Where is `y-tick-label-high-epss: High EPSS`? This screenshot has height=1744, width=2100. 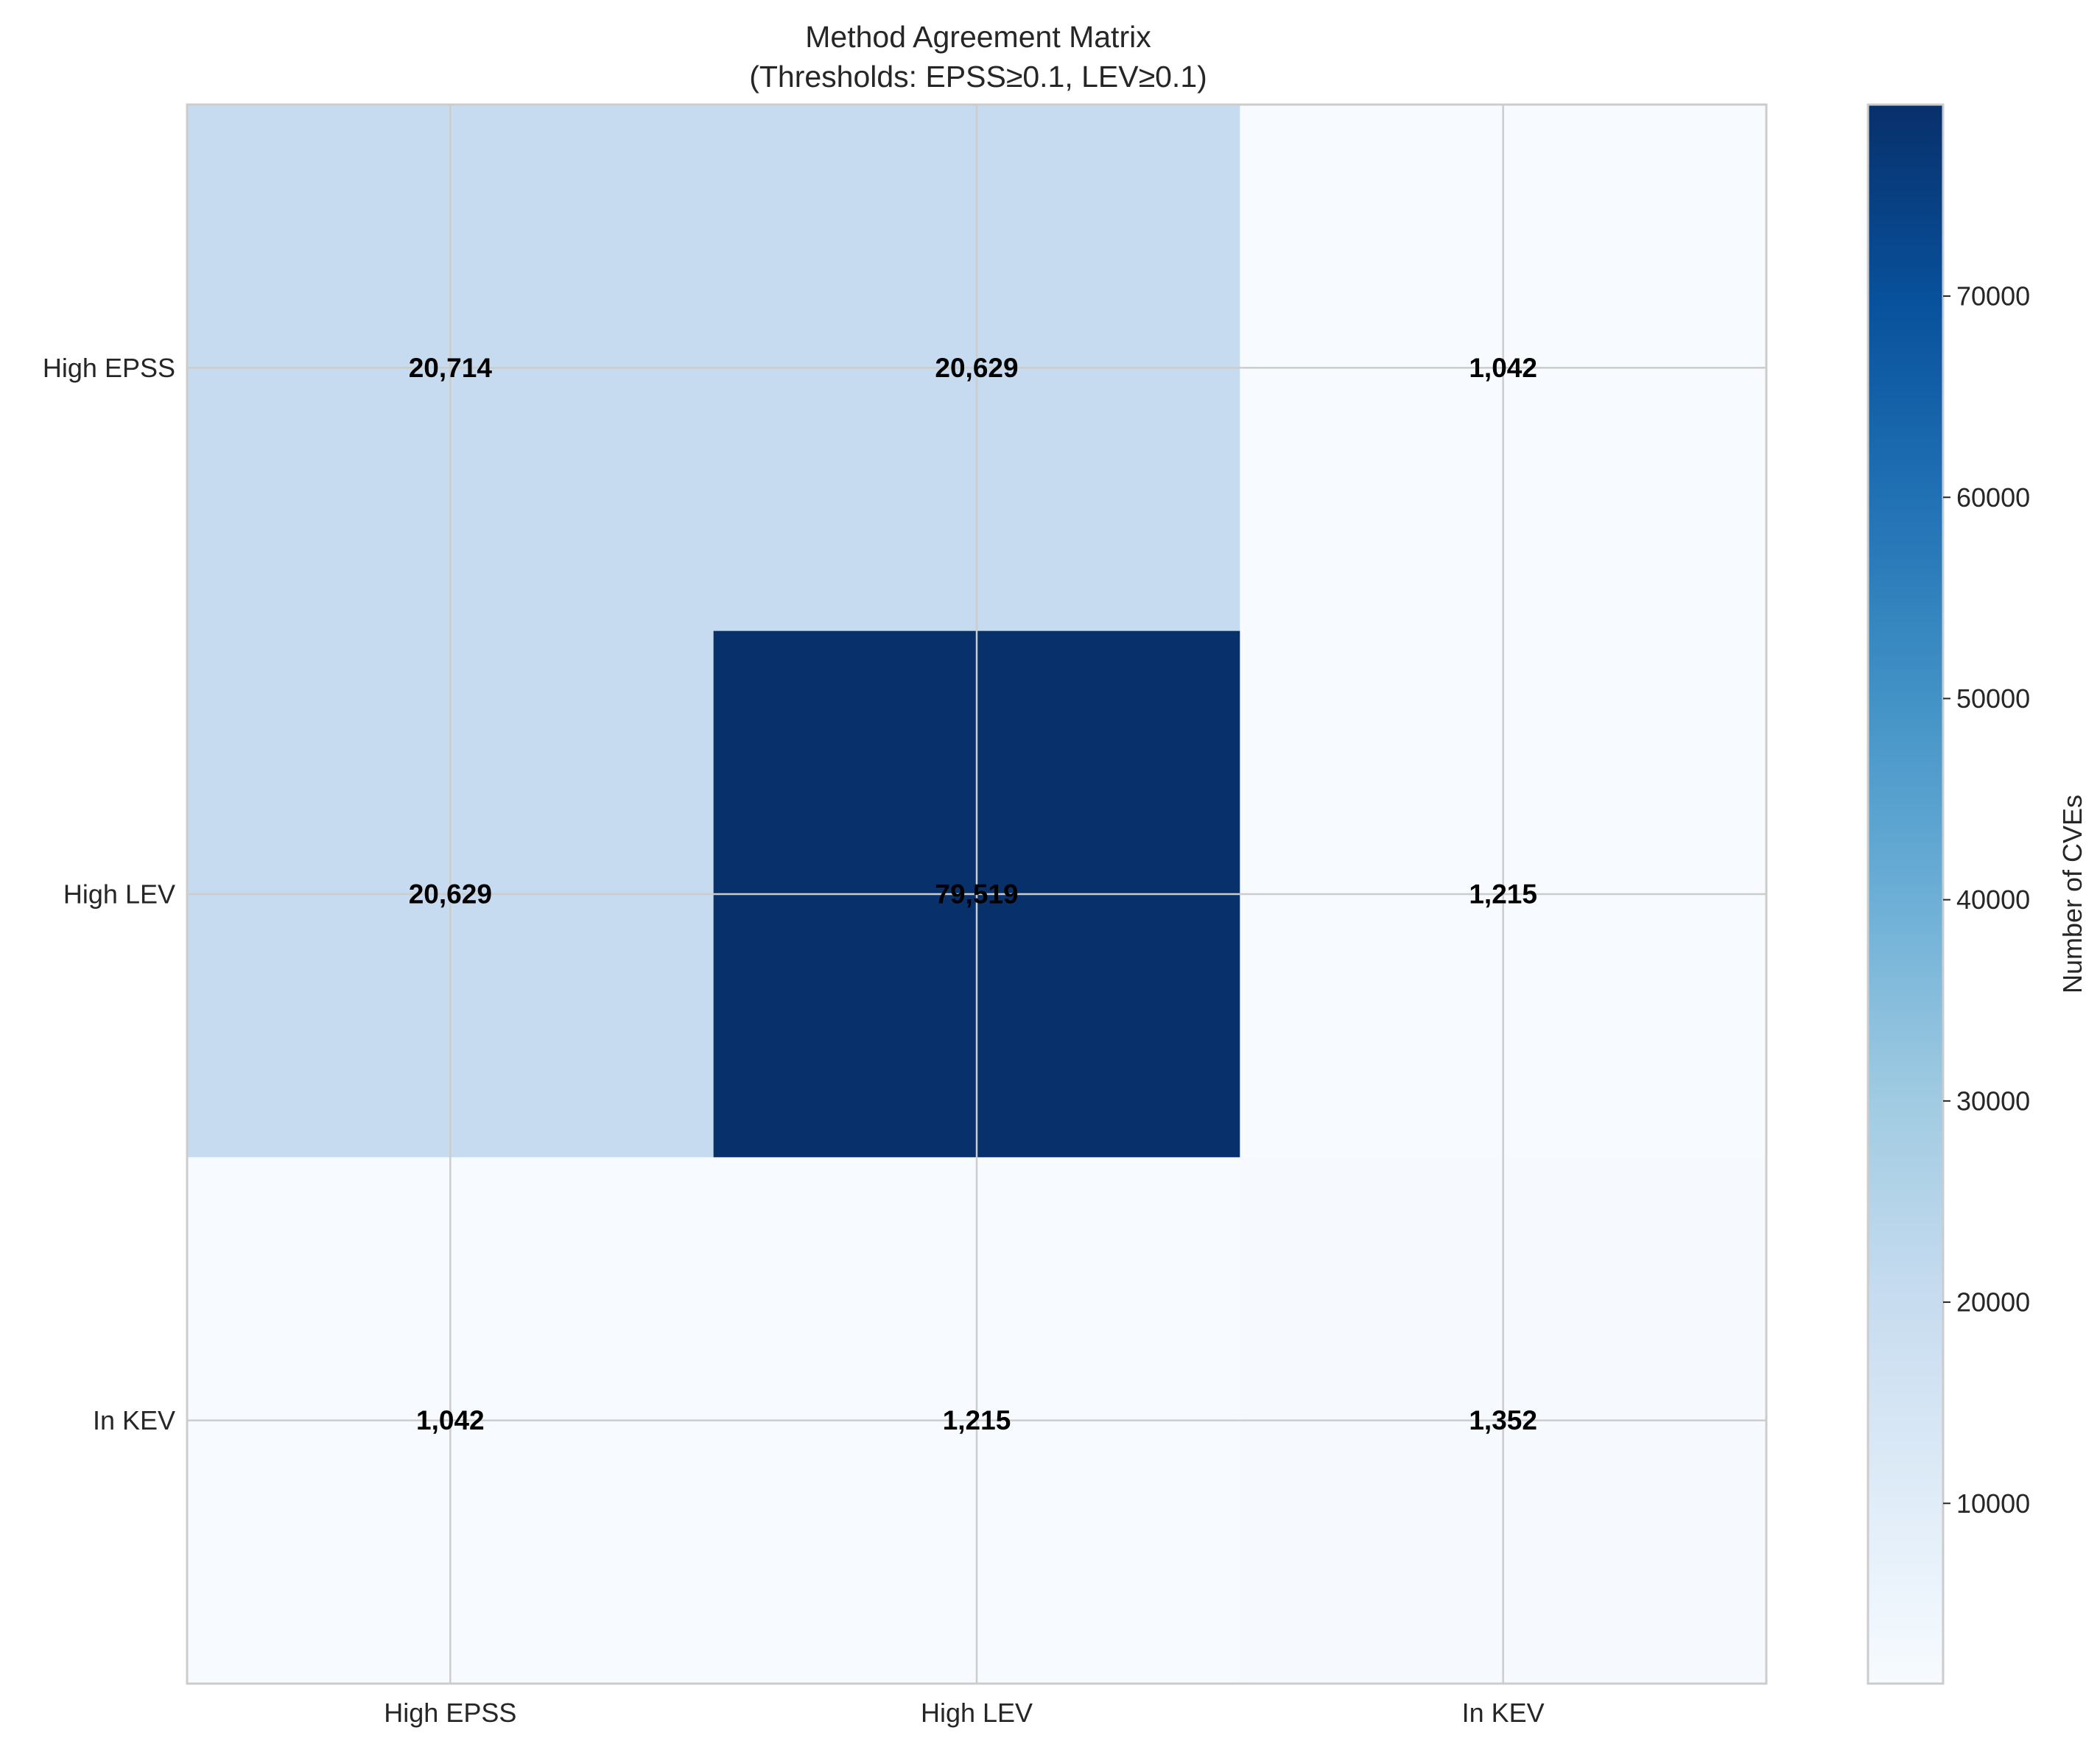 y-tick-label-high-epss: High EPSS is located at coordinates (109, 368).